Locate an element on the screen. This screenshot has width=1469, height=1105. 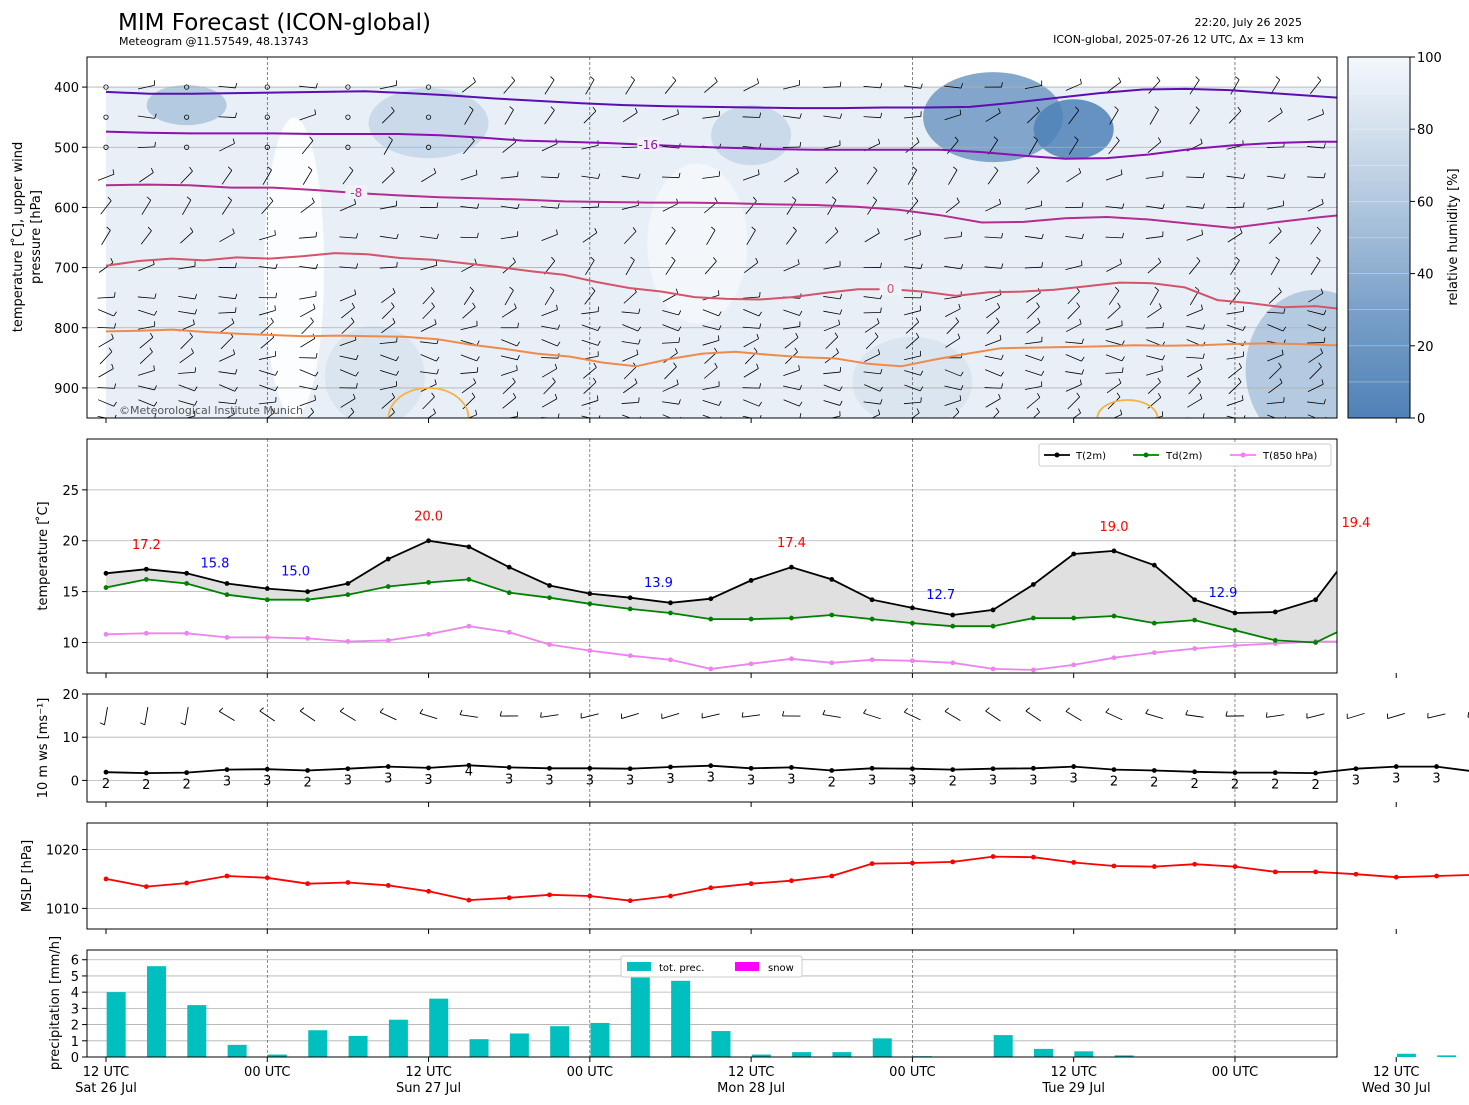
precipitation-bars is located at coordinates (781, 1011).